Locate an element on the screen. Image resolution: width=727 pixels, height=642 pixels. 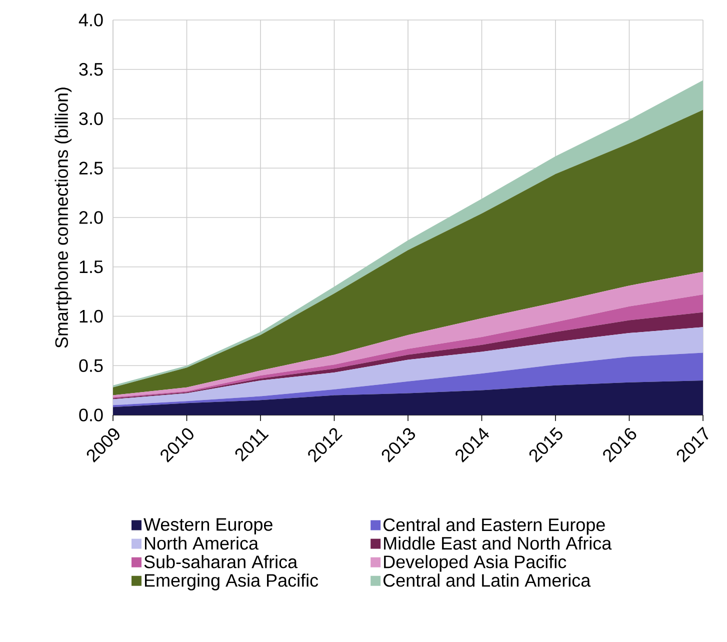
legend-label: Central and Eastern Europe is located at coordinates (494, 526).